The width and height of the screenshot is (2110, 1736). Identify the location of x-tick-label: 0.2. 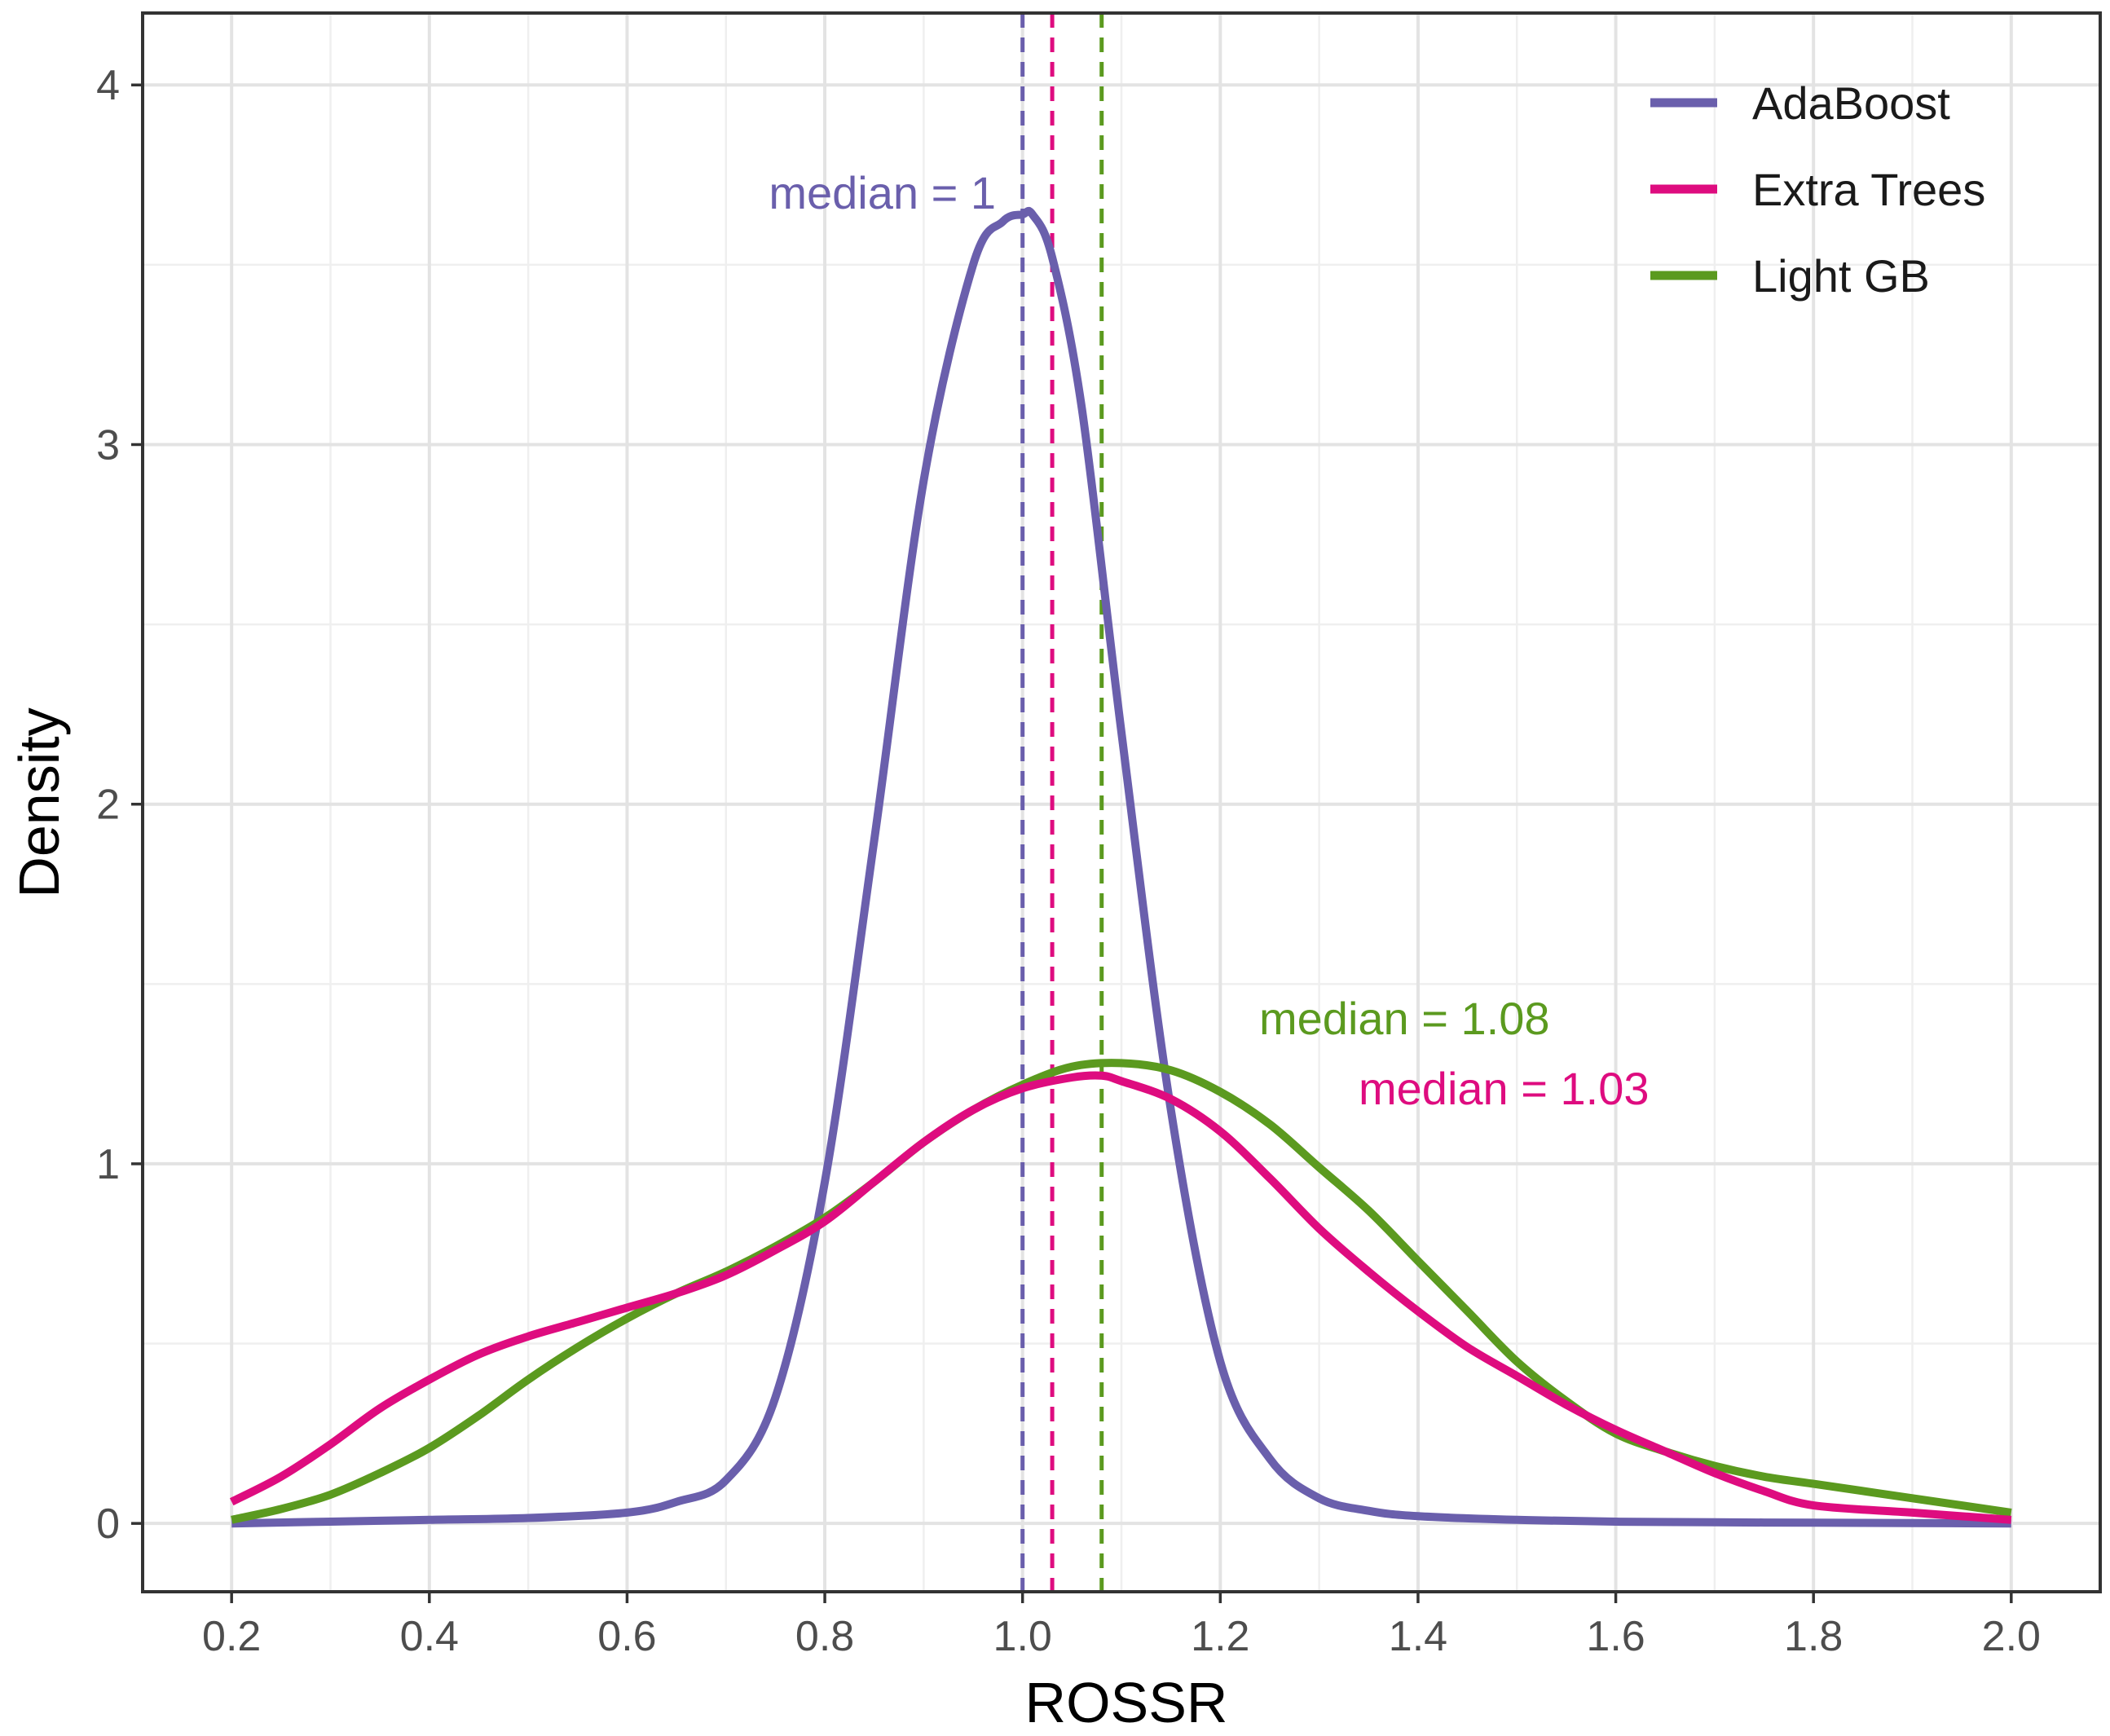
(231, 1636).